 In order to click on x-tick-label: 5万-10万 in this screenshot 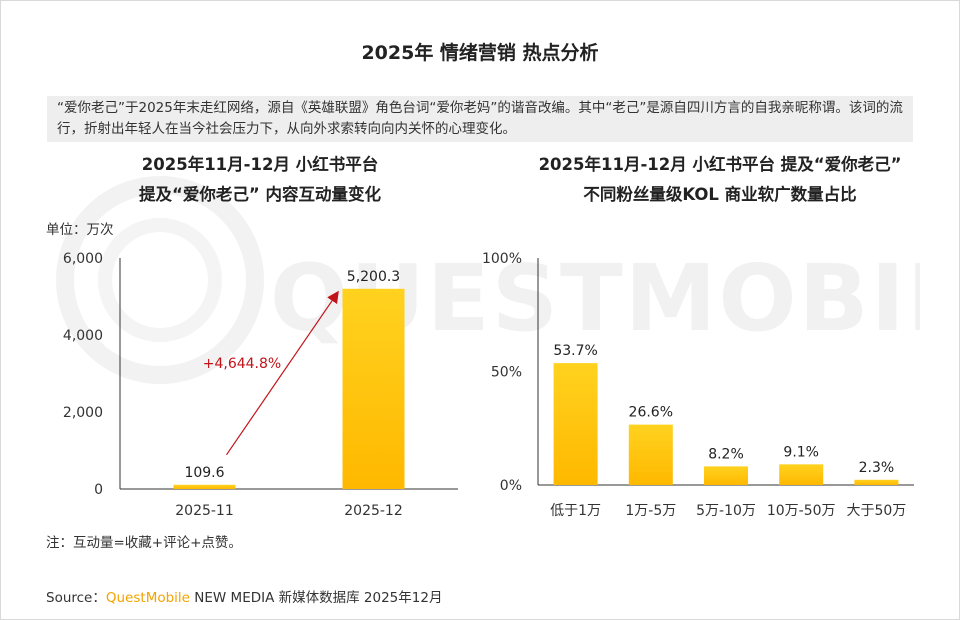, I will do `click(726, 511)`.